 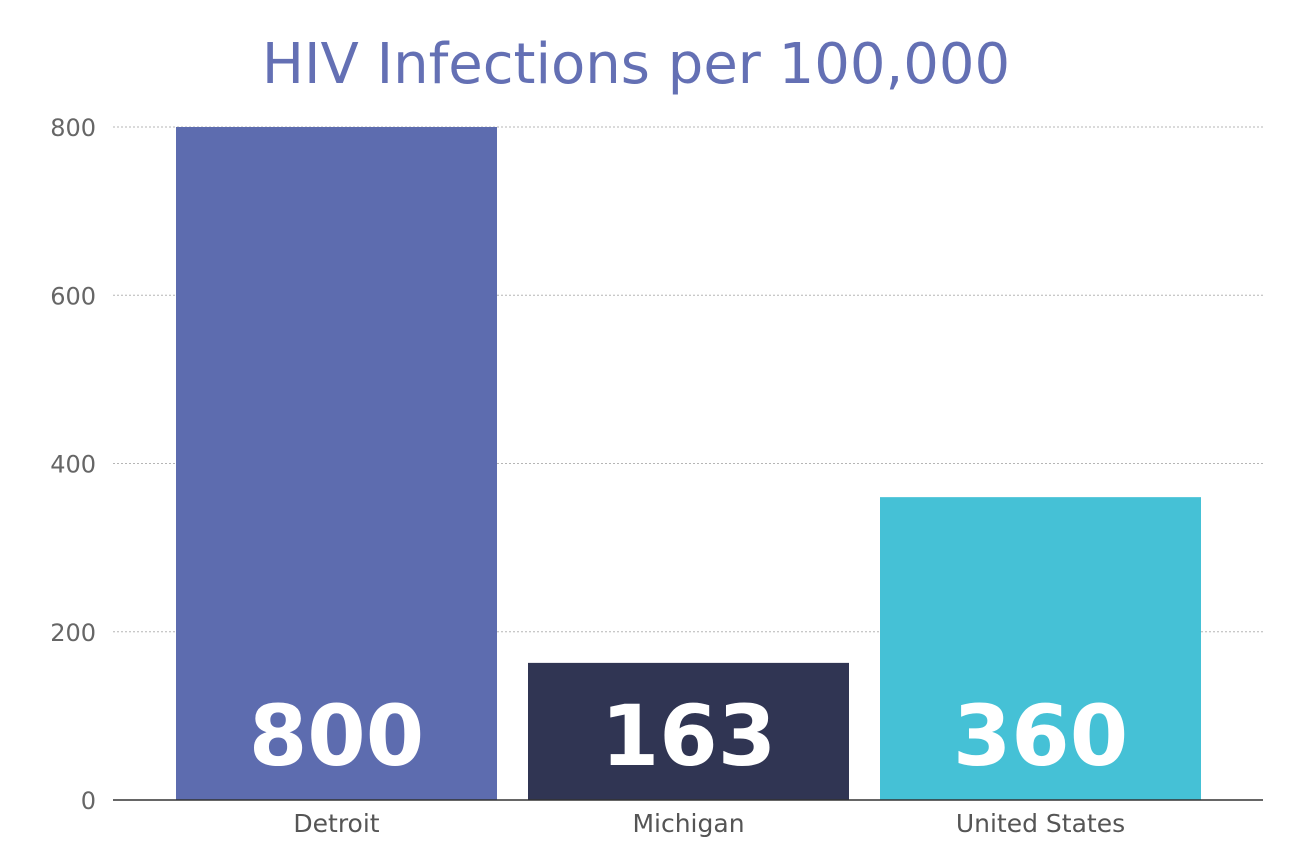 What do you see at coordinates (1040, 823) in the screenshot?
I see `x-tick-label: United States` at bounding box center [1040, 823].